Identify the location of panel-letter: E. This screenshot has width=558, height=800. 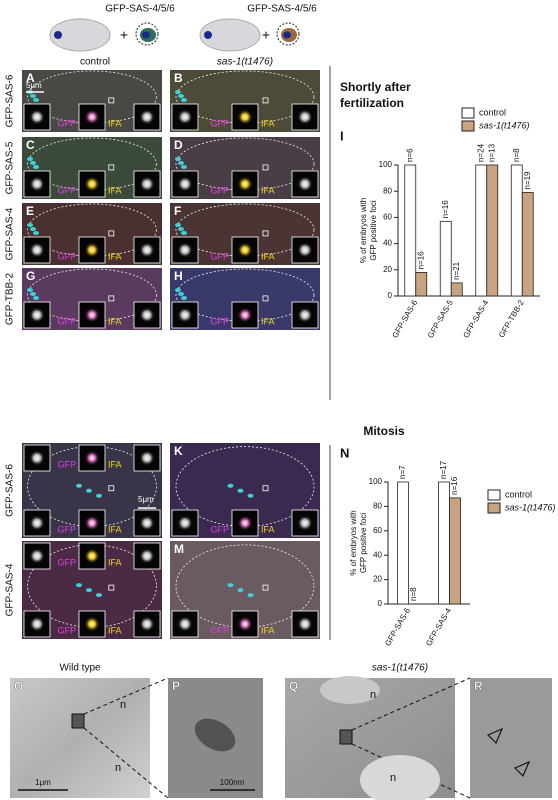
(30, 211).